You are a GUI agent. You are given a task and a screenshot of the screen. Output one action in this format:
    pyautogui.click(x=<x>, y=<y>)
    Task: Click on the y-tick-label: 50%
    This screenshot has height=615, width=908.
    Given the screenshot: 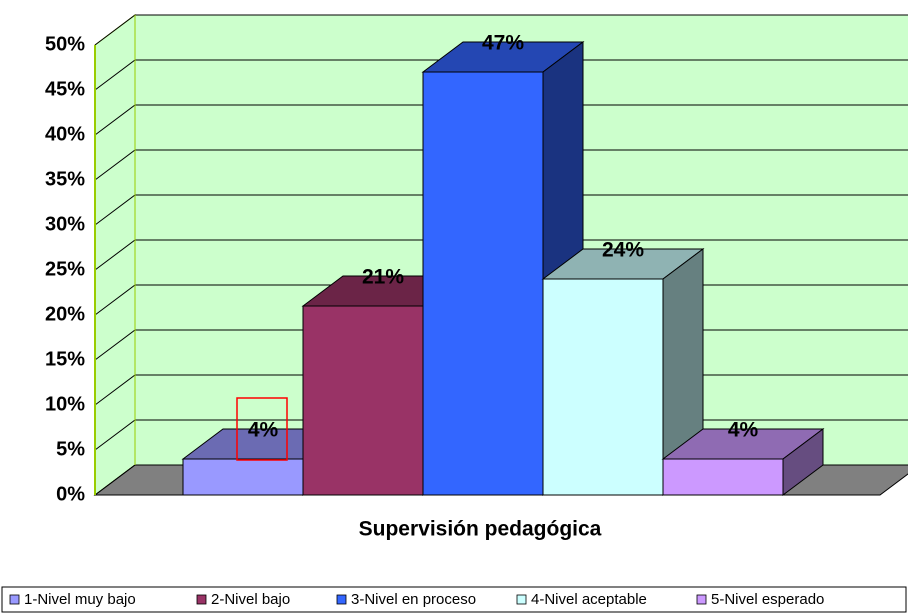 What is the action you would take?
    pyautogui.click(x=65, y=44)
    